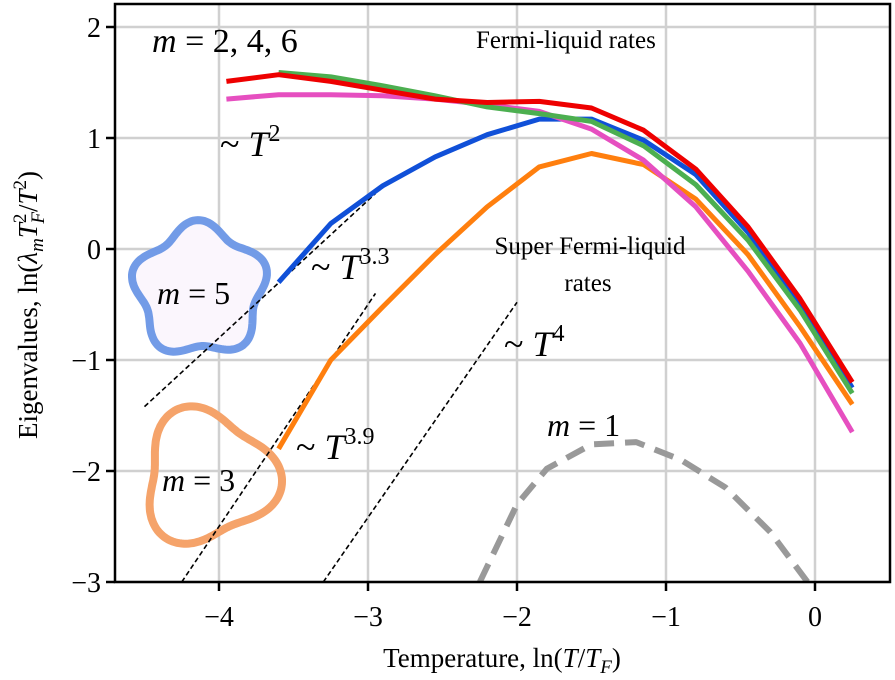 This screenshot has height=680, width=895. I want to click on y-tick-label: 2, so click(94, 28).